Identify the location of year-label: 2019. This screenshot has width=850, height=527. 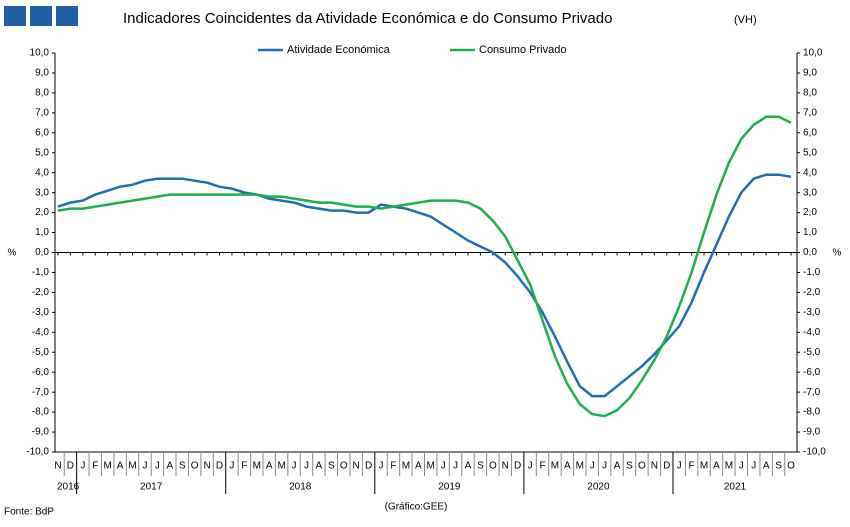
(449, 487).